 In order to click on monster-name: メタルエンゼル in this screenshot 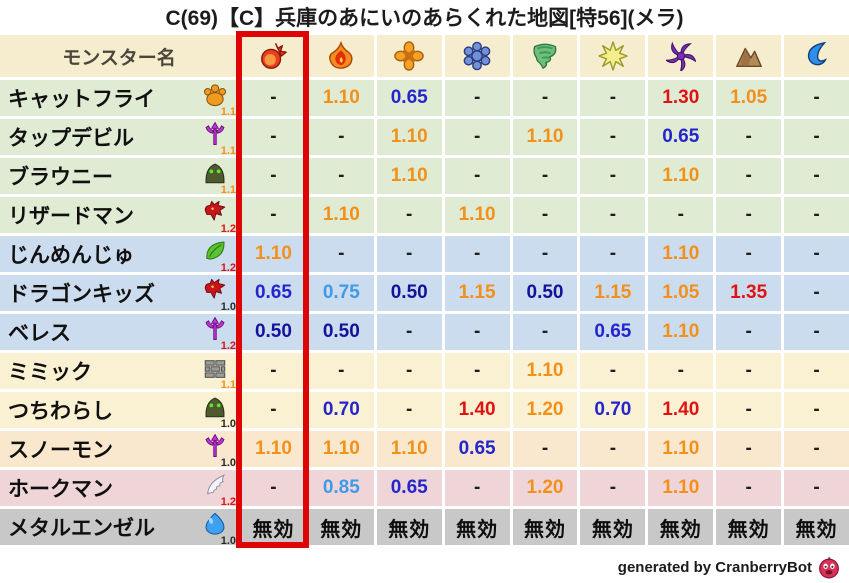, I will do `click(81, 528)`.